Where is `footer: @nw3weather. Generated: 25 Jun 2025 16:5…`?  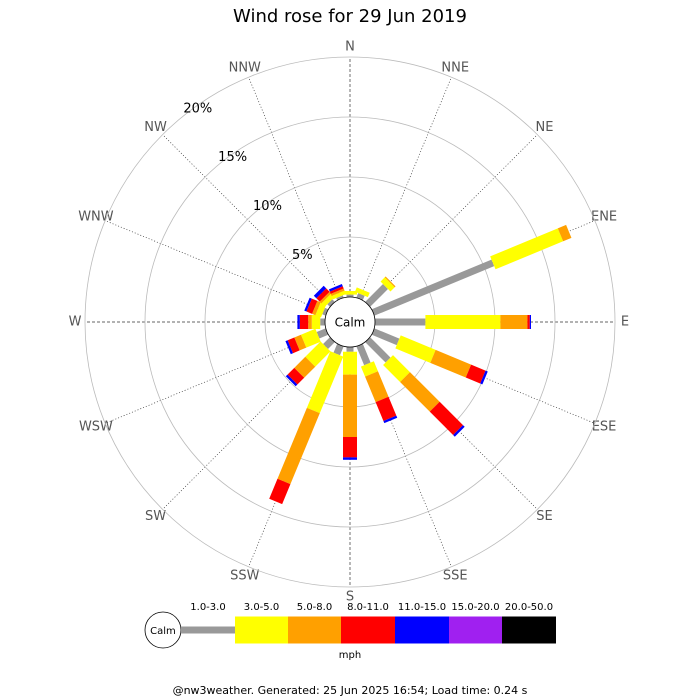 footer: @nw3weather. Generated: 25 Jun 2025 16:5… is located at coordinates (350, 690).